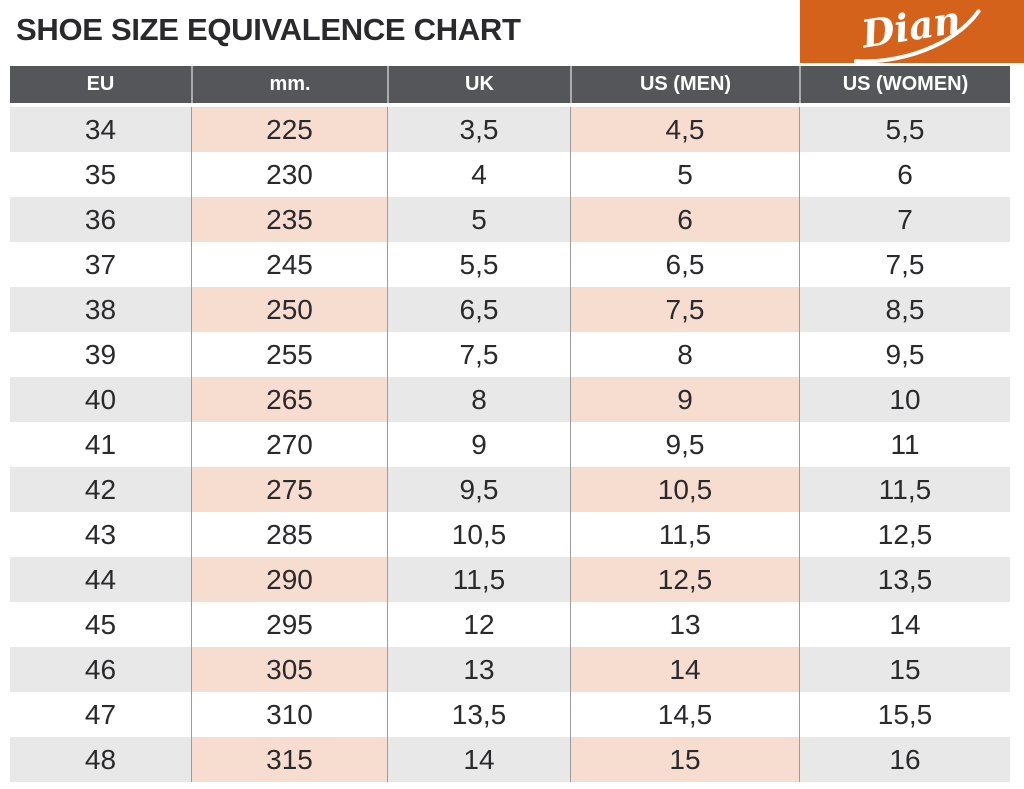  What do you see at coordinates (910, 28) in the screenshot?
I see `dian-logo-text: Dian` at bounding box center [910, 28].